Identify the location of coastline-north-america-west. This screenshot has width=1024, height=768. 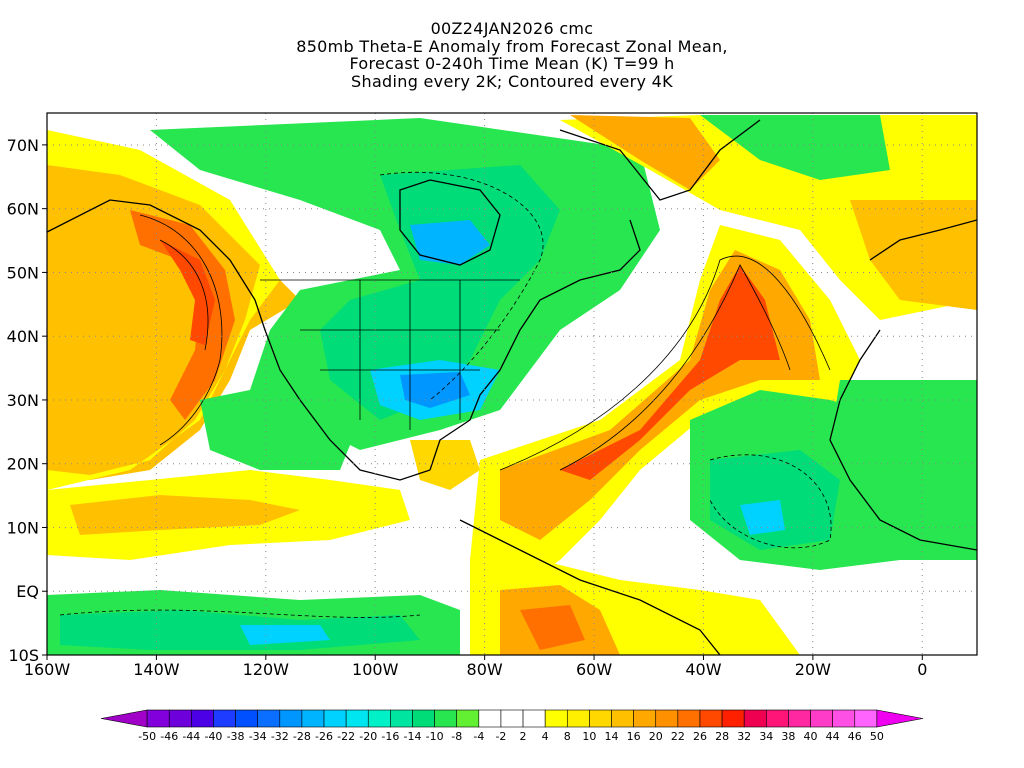
(239, 340).